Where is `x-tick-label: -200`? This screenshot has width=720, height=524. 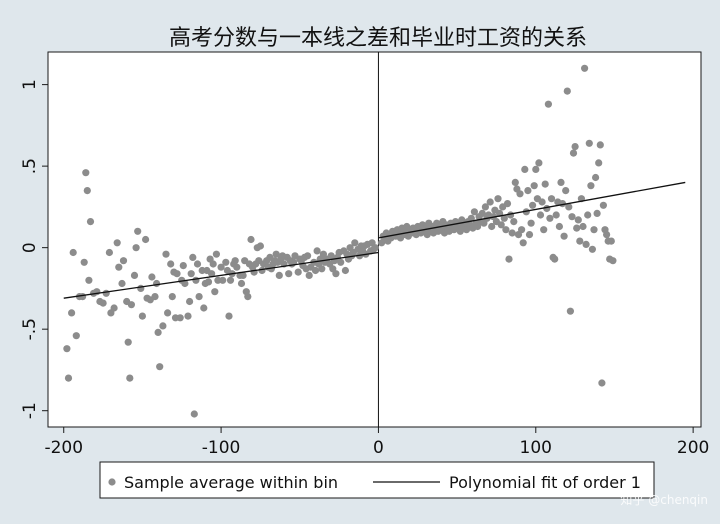
x-tick-label: -200 is located at coordinates (63, 448).